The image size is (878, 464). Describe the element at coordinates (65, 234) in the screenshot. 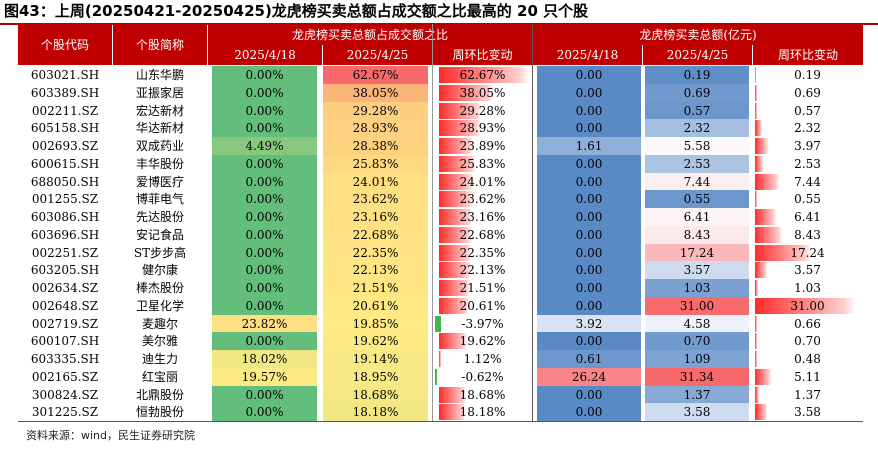

I see `stock-code-cell-text: 603696.SH` at that location.